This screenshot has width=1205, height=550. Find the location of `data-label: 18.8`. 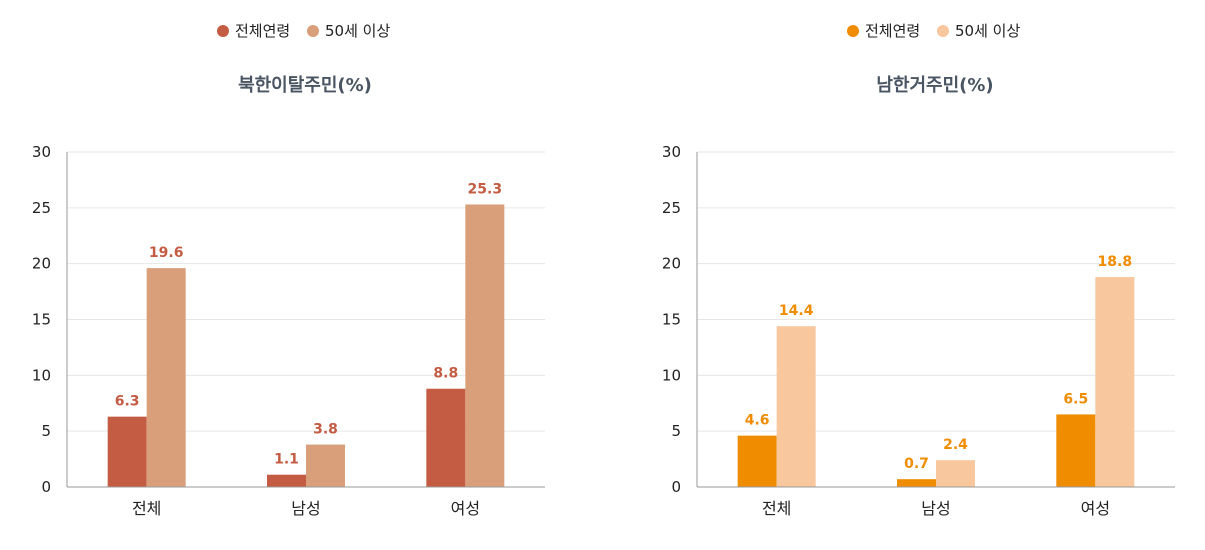

data-label: 18.8 is located at coordinates (1115, 262).